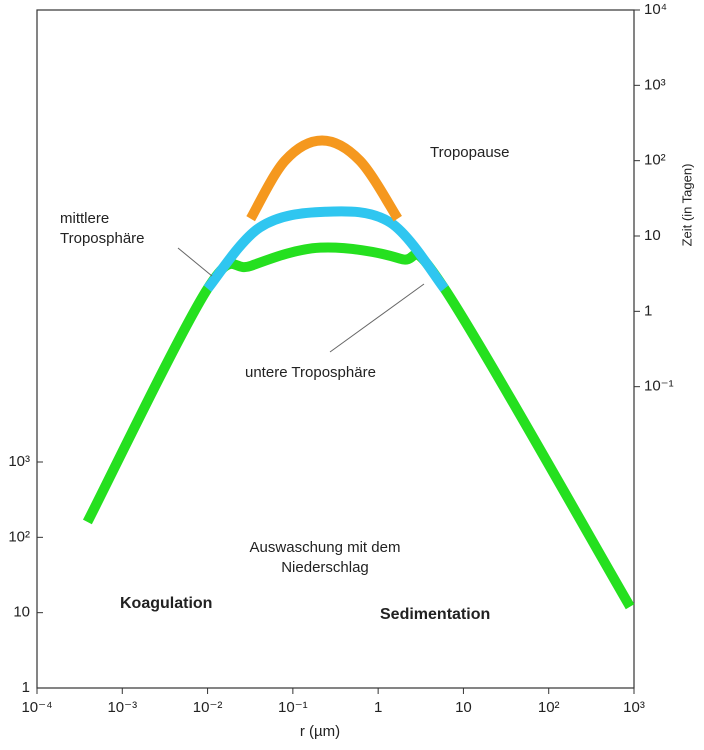 This screenshot has height=750, width=704. Describe the element at coordinates (686, 205) in the screenshot. I see `y2-axis-label: Zeit (in Tagen)` at that location.